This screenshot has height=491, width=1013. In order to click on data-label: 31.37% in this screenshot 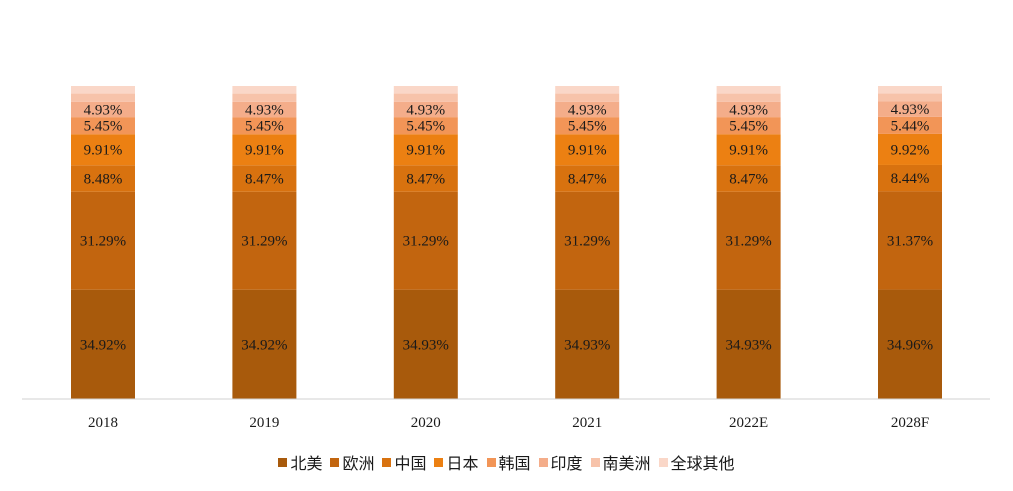, I will do `click(910, 241)`.